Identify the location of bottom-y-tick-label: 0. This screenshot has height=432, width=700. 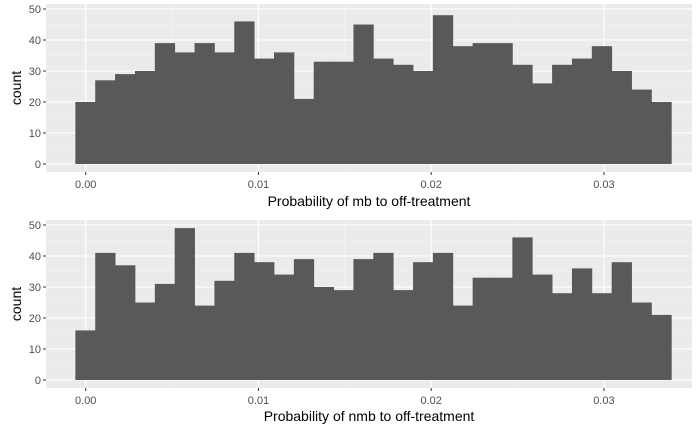
(38, 381).